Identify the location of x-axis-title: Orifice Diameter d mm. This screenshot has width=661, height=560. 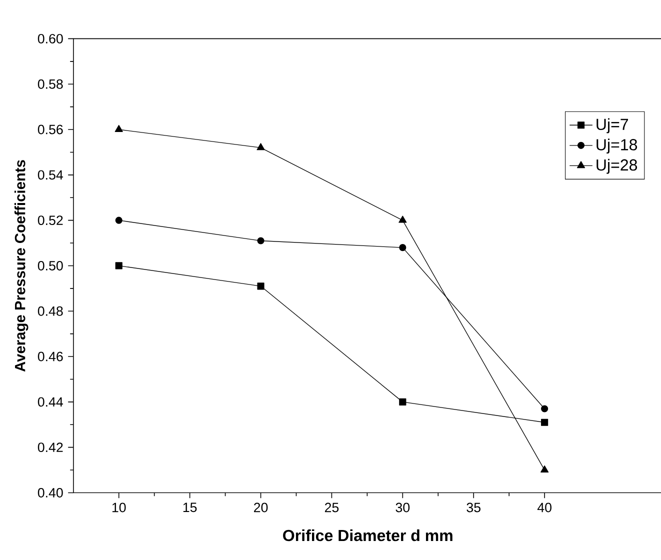
(367, 536).